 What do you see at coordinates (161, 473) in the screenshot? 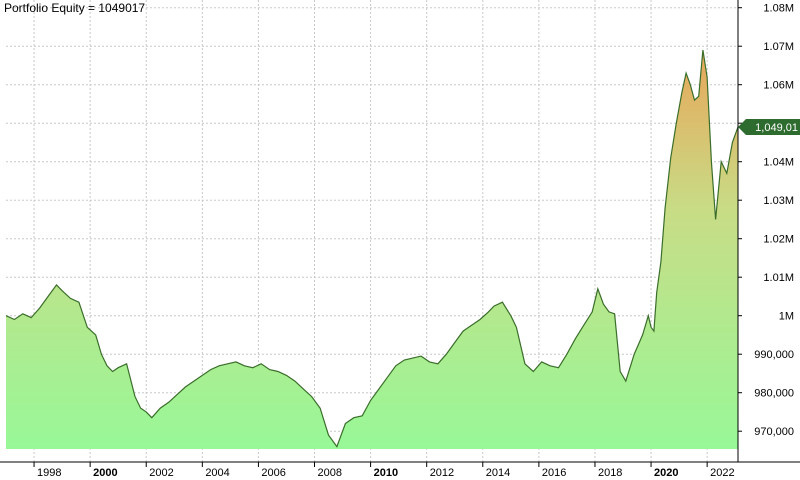
I see `x-tick-label: 2002` at bounding box center [161, 473].